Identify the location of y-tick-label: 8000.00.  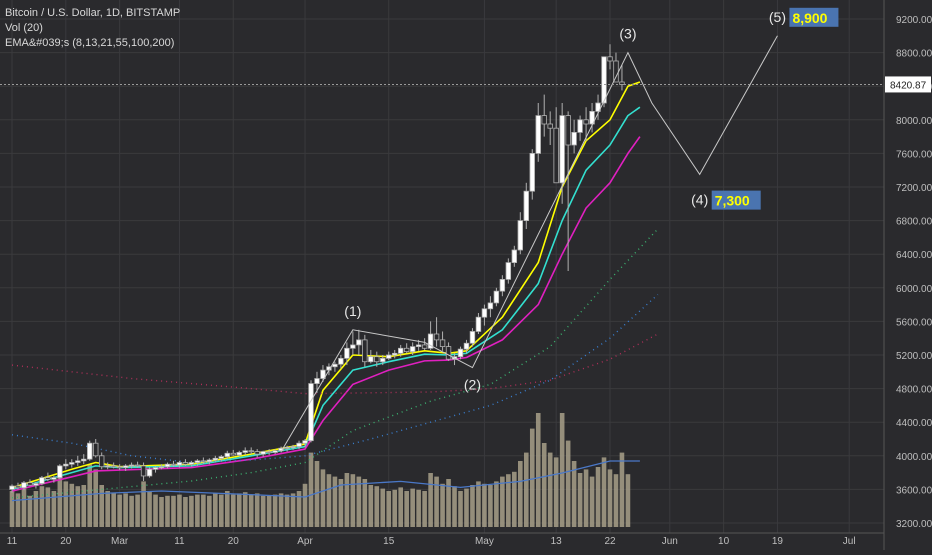
(914, 121).